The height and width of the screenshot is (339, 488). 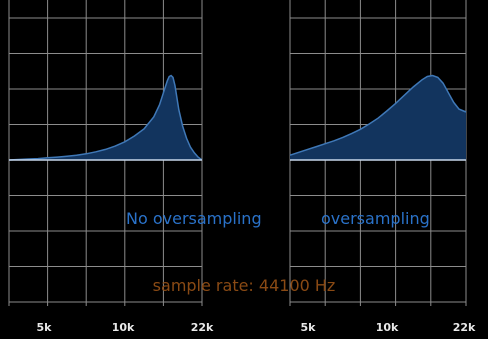 I want to click on panel-label-oversampling: oversampling, so click(x=375, y=218).